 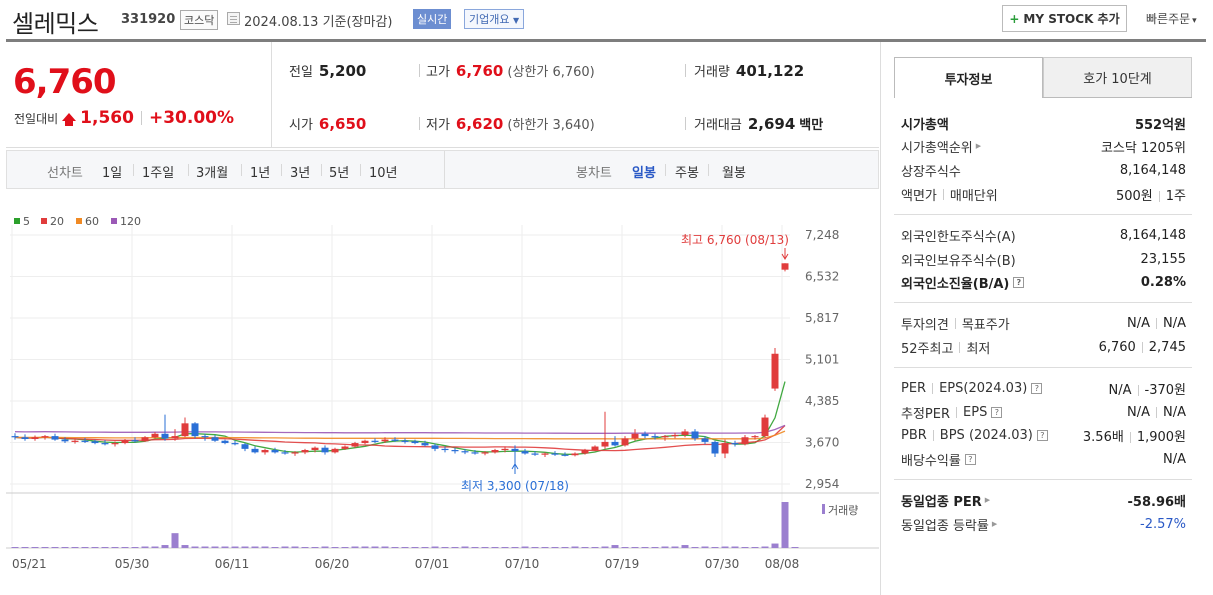 What do you see at coordinates (57, 221) in the screenshot?
I see `legend-label: 20` at bounding box center [57, 221].